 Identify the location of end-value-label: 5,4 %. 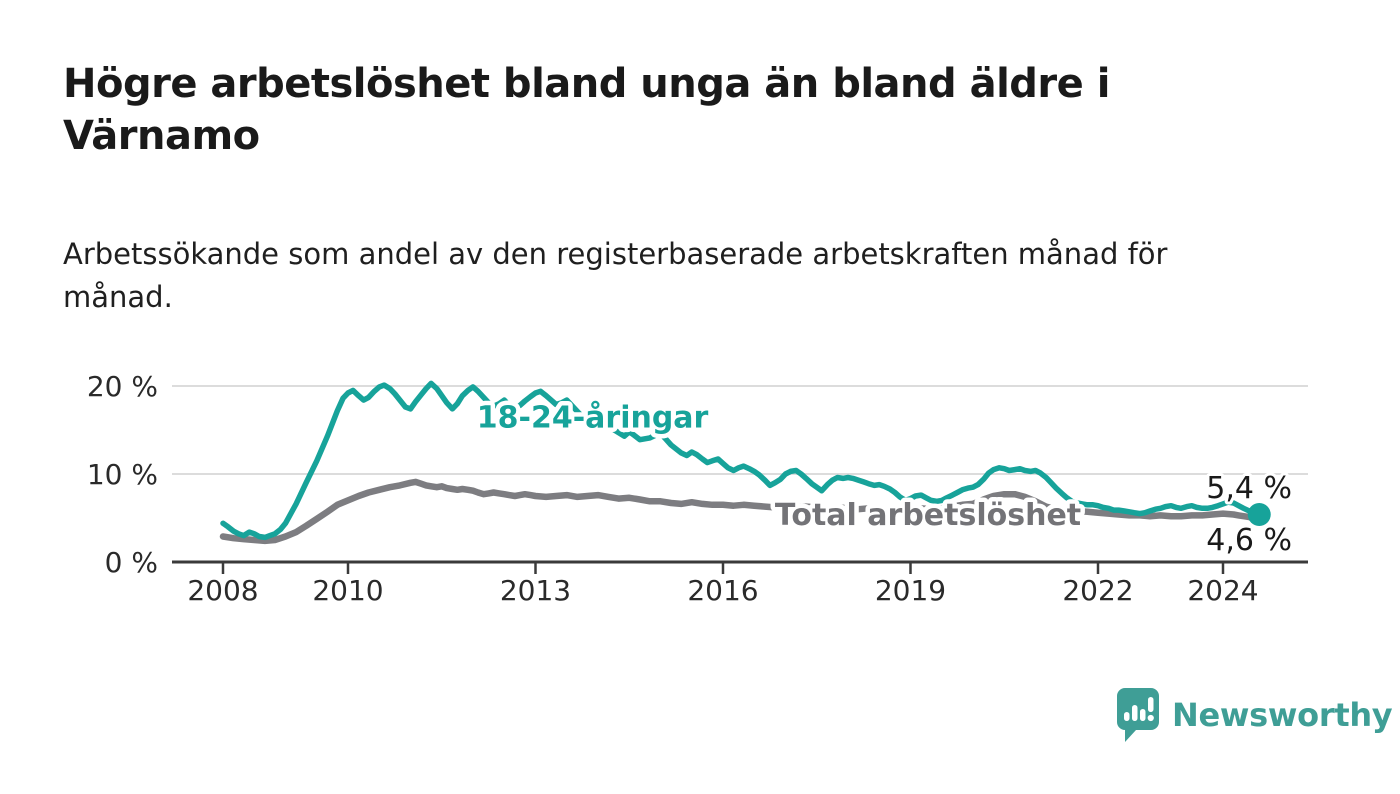
(1249, 488).